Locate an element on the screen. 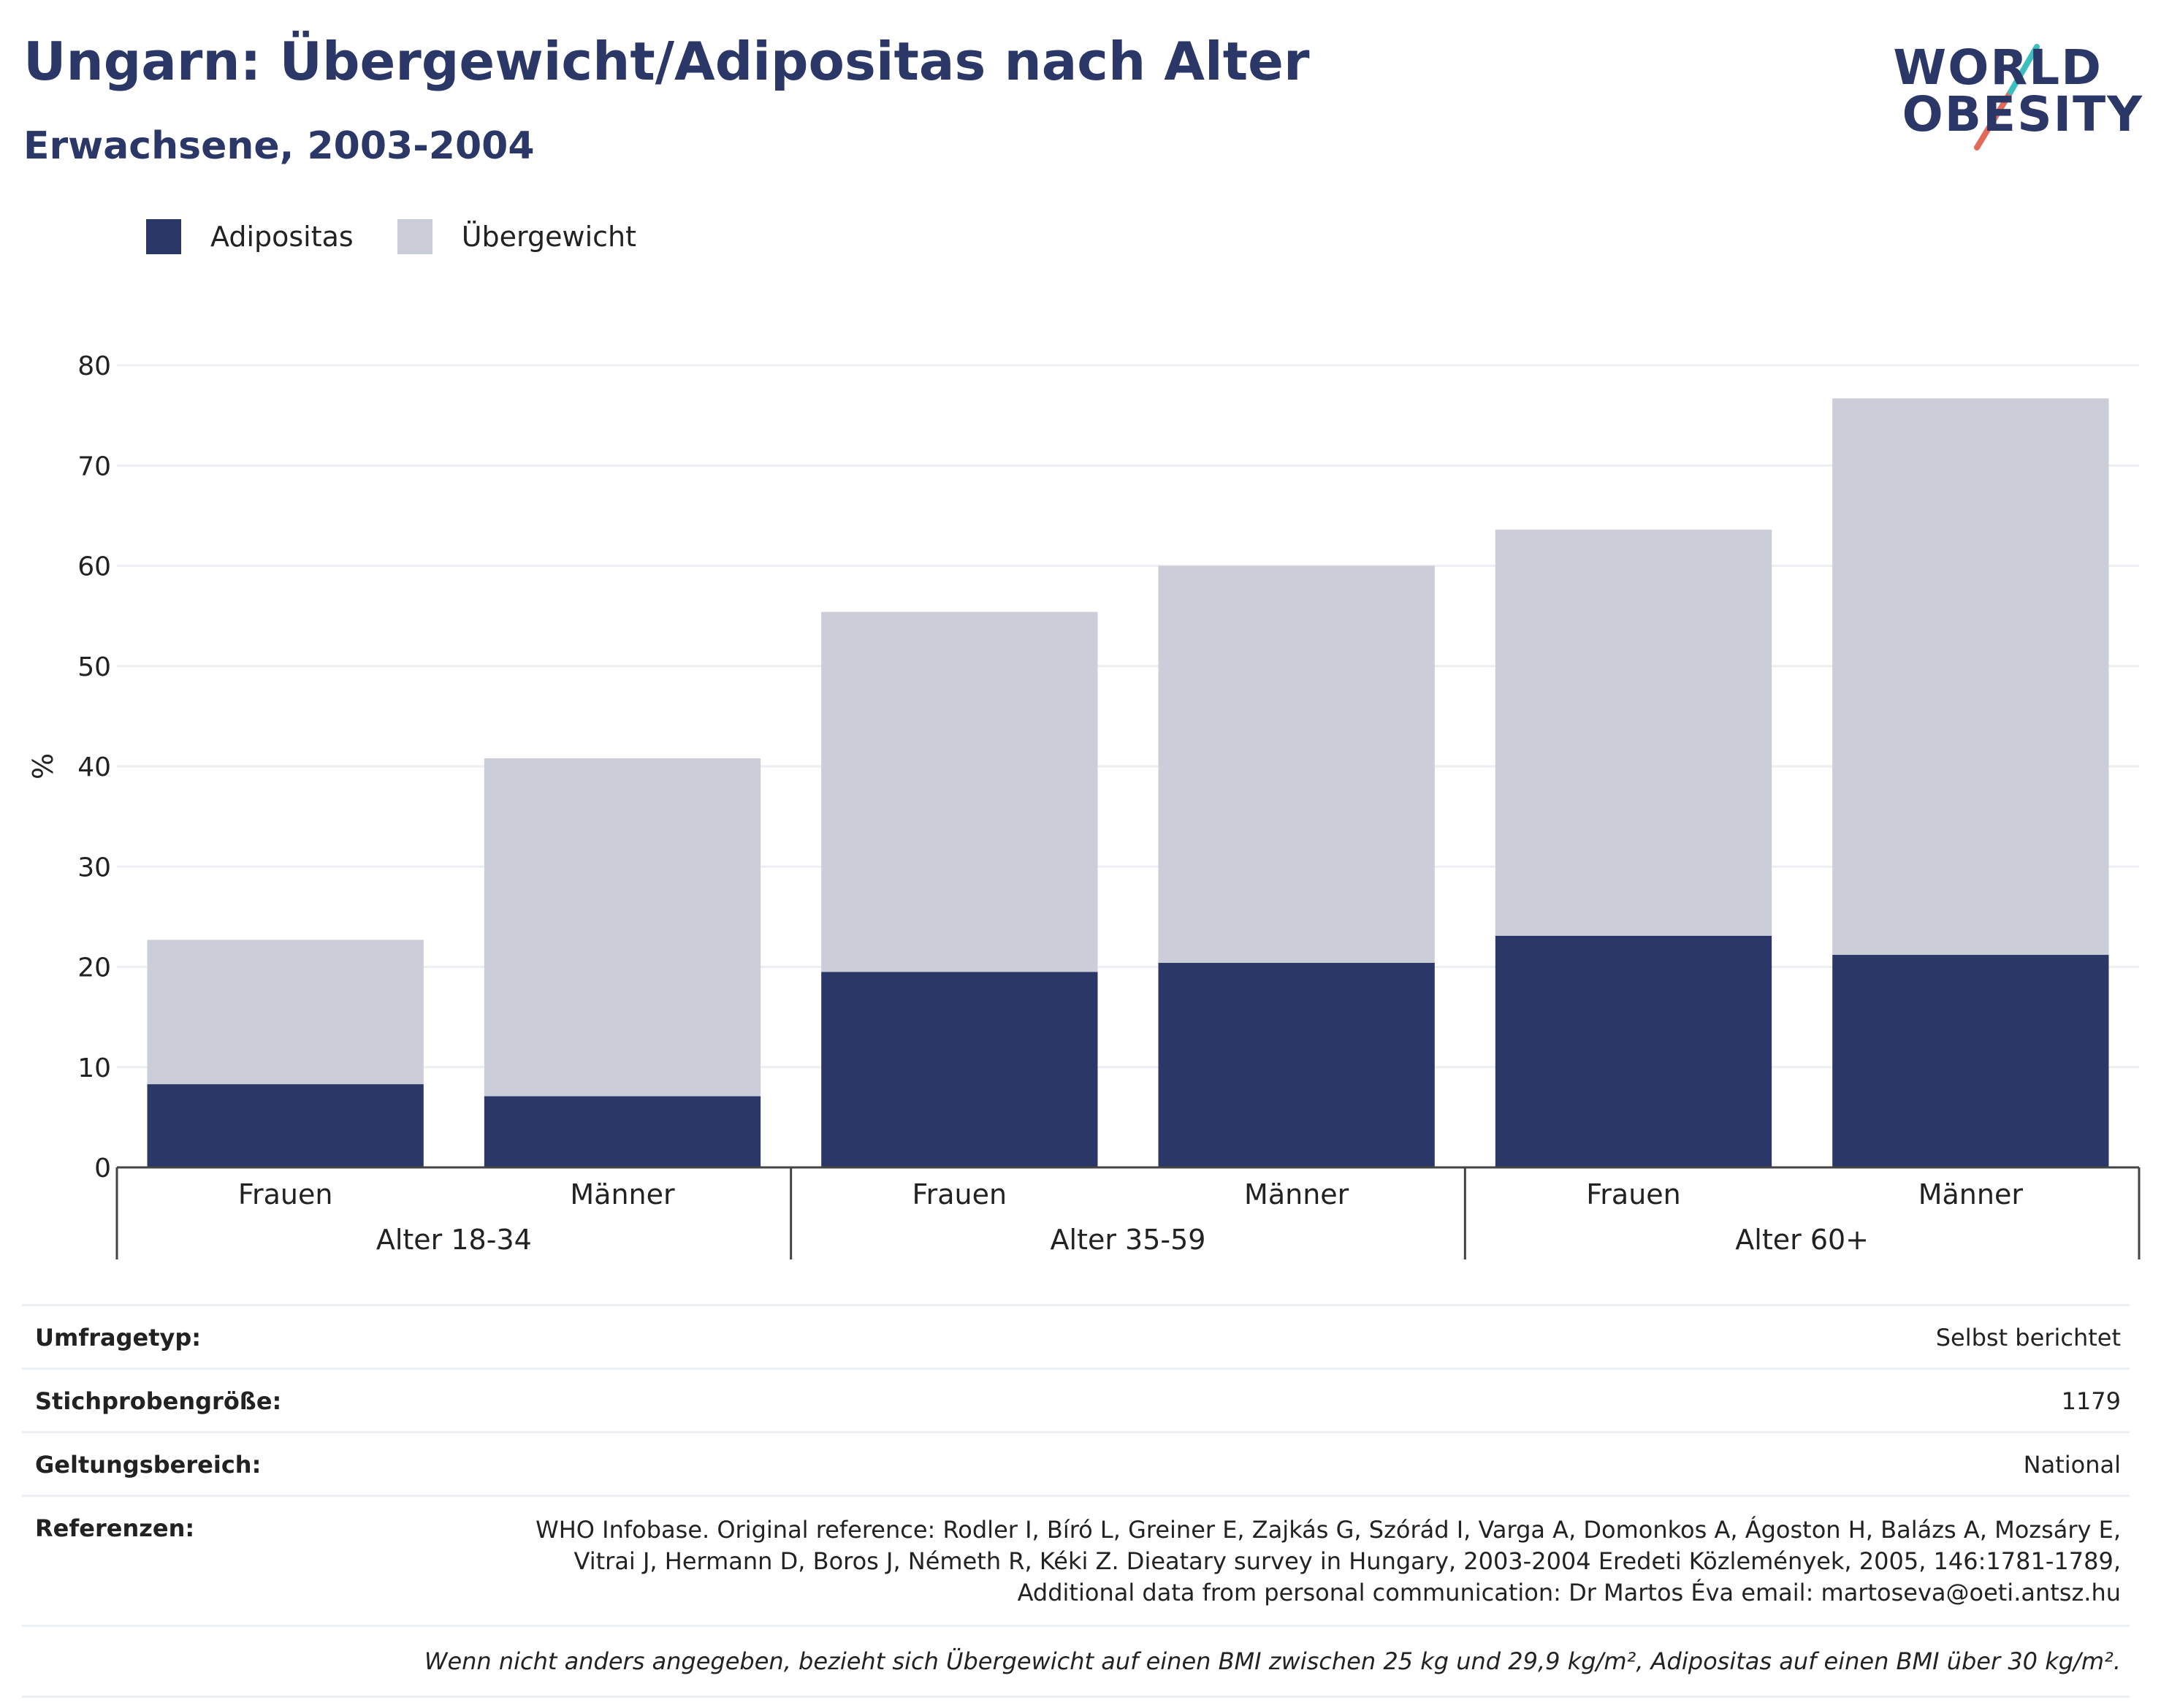 This screenshot has width=2161, height=1708. sample-size-value: 1179 is located at coordinates (2091, 1401).